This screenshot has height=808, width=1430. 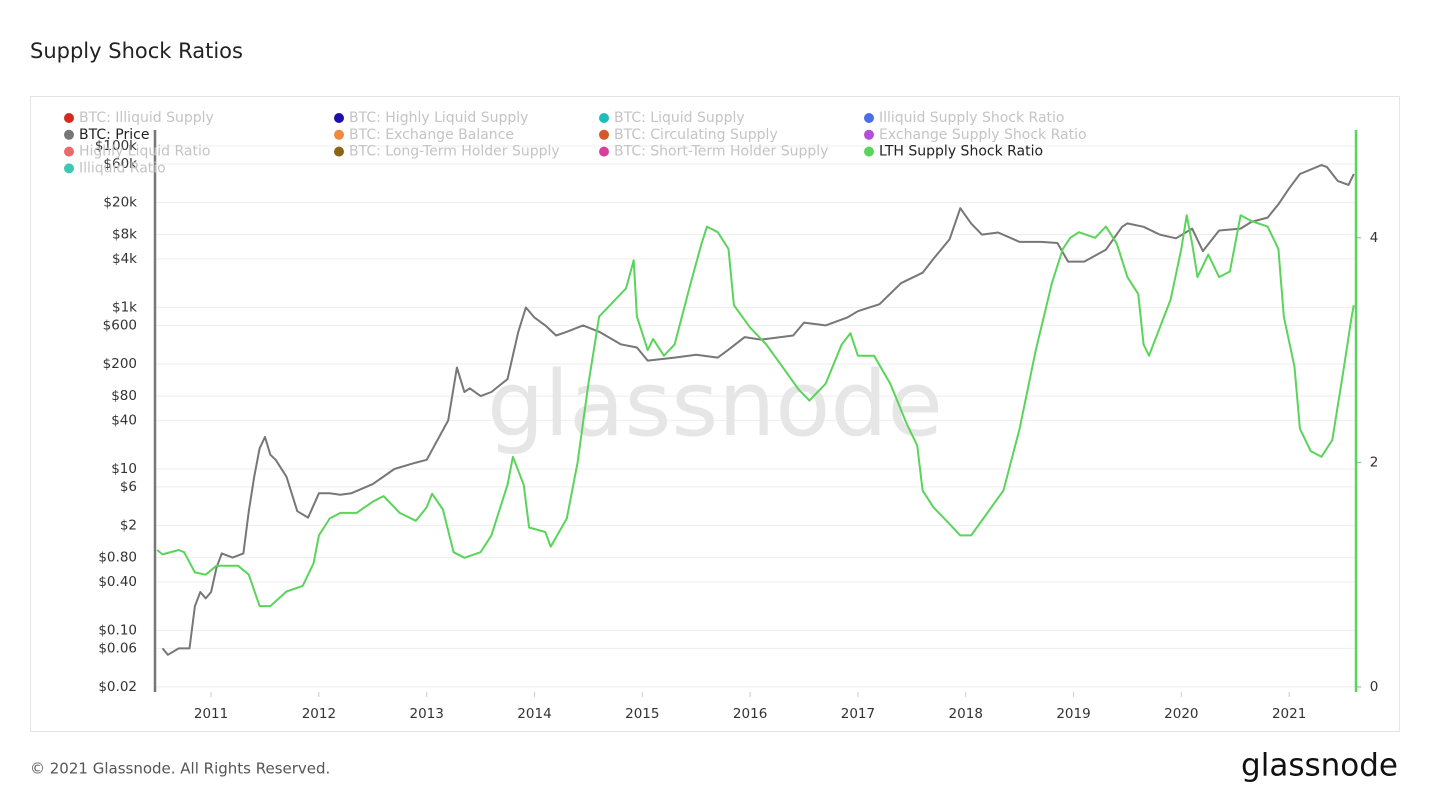 I want to click on y-tick-label: $0.02, so click(x=117, y=687).